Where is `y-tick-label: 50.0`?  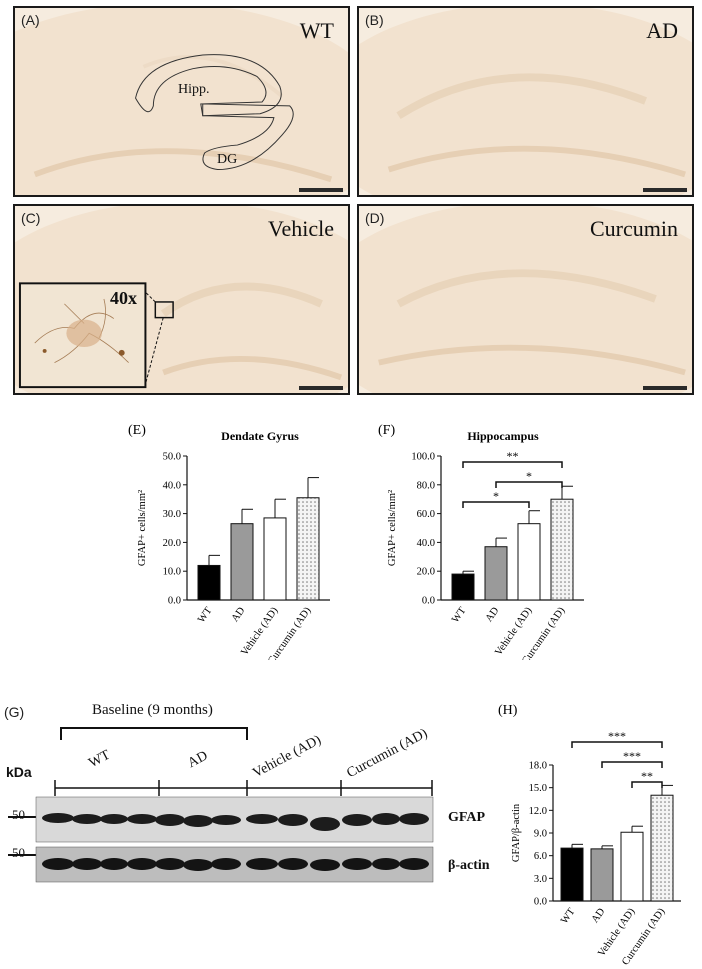 y-tick-label: 50.0 is located at coordinates (172, 457).